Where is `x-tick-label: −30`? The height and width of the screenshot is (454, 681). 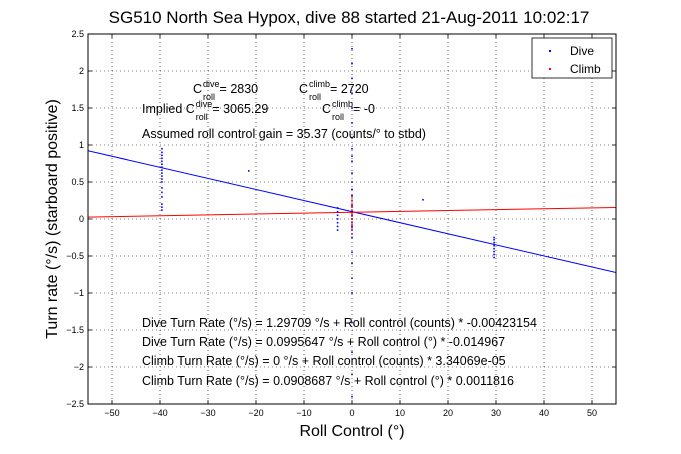
x-tick-label: −30 is located at coordinates (207, 413).